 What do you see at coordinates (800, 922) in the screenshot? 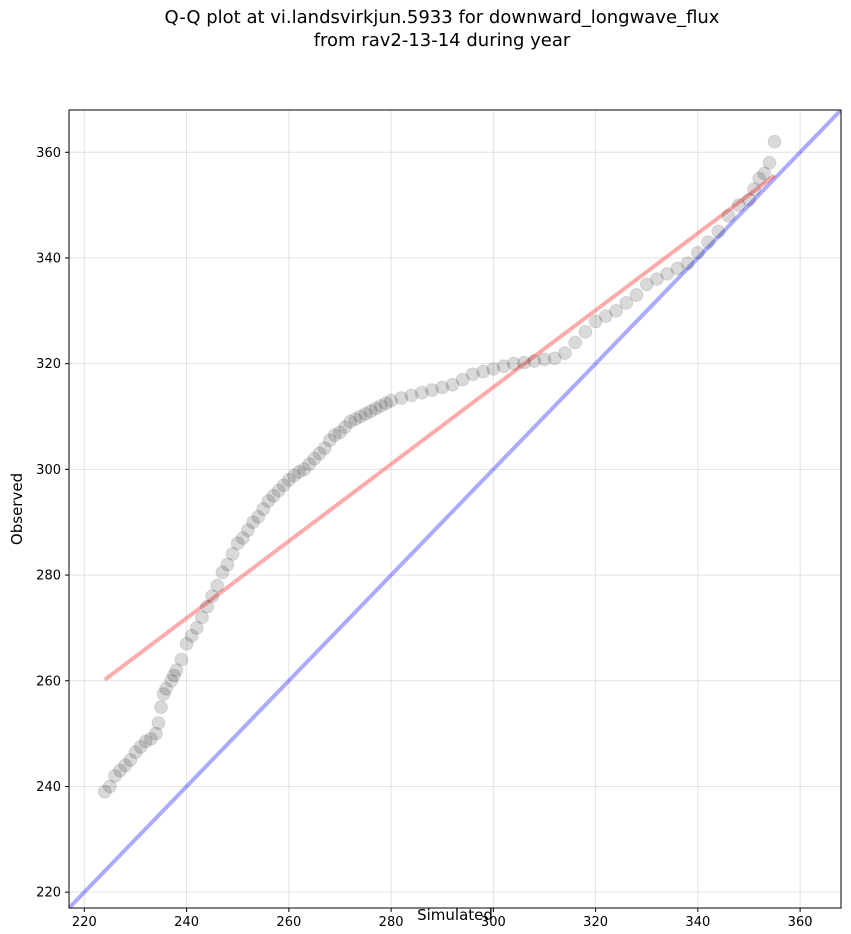
I see `x-tick-label: 360` at bounding box center [800, 922].